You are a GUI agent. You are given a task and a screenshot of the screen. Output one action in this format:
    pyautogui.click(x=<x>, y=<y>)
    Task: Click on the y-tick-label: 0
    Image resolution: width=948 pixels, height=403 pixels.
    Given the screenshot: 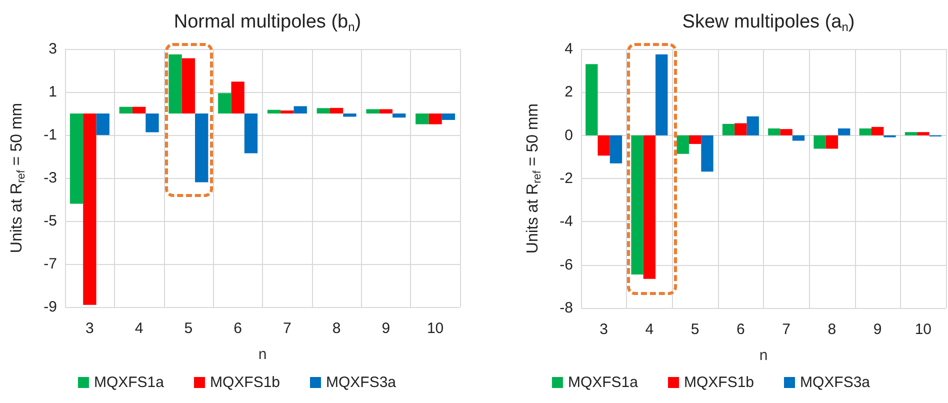 What is the action you would take?
    pyautogui.click(x=568, y=135)
    